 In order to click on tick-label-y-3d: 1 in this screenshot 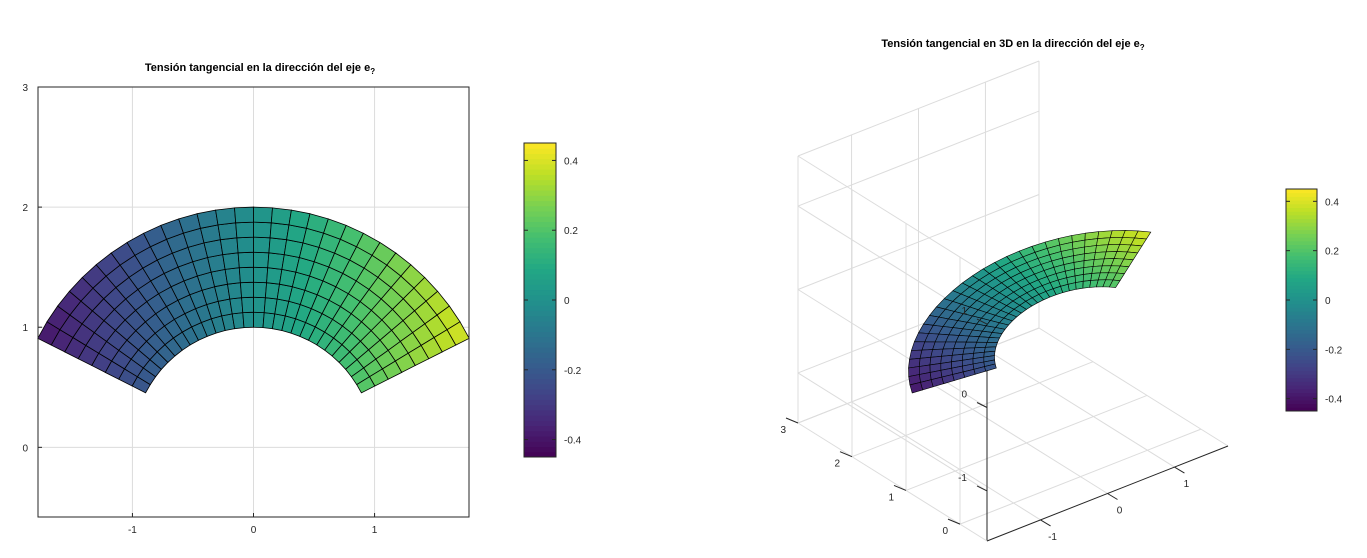, I will do `click(891, 497)`.